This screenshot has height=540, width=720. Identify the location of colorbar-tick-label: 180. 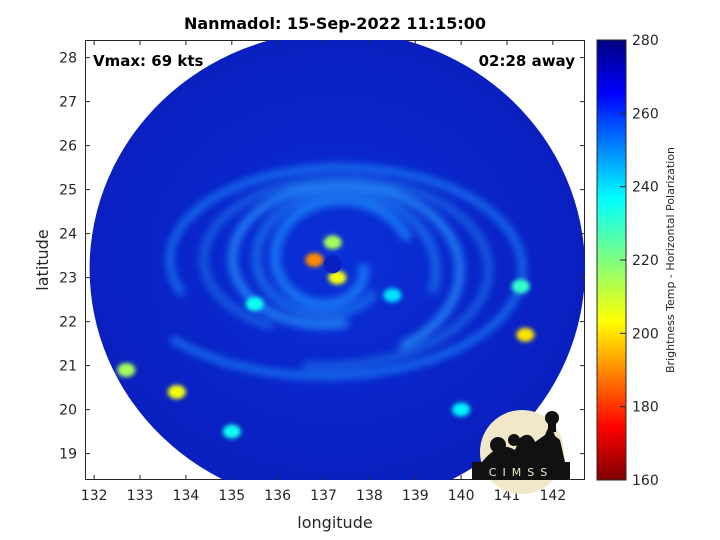
(645, 408).